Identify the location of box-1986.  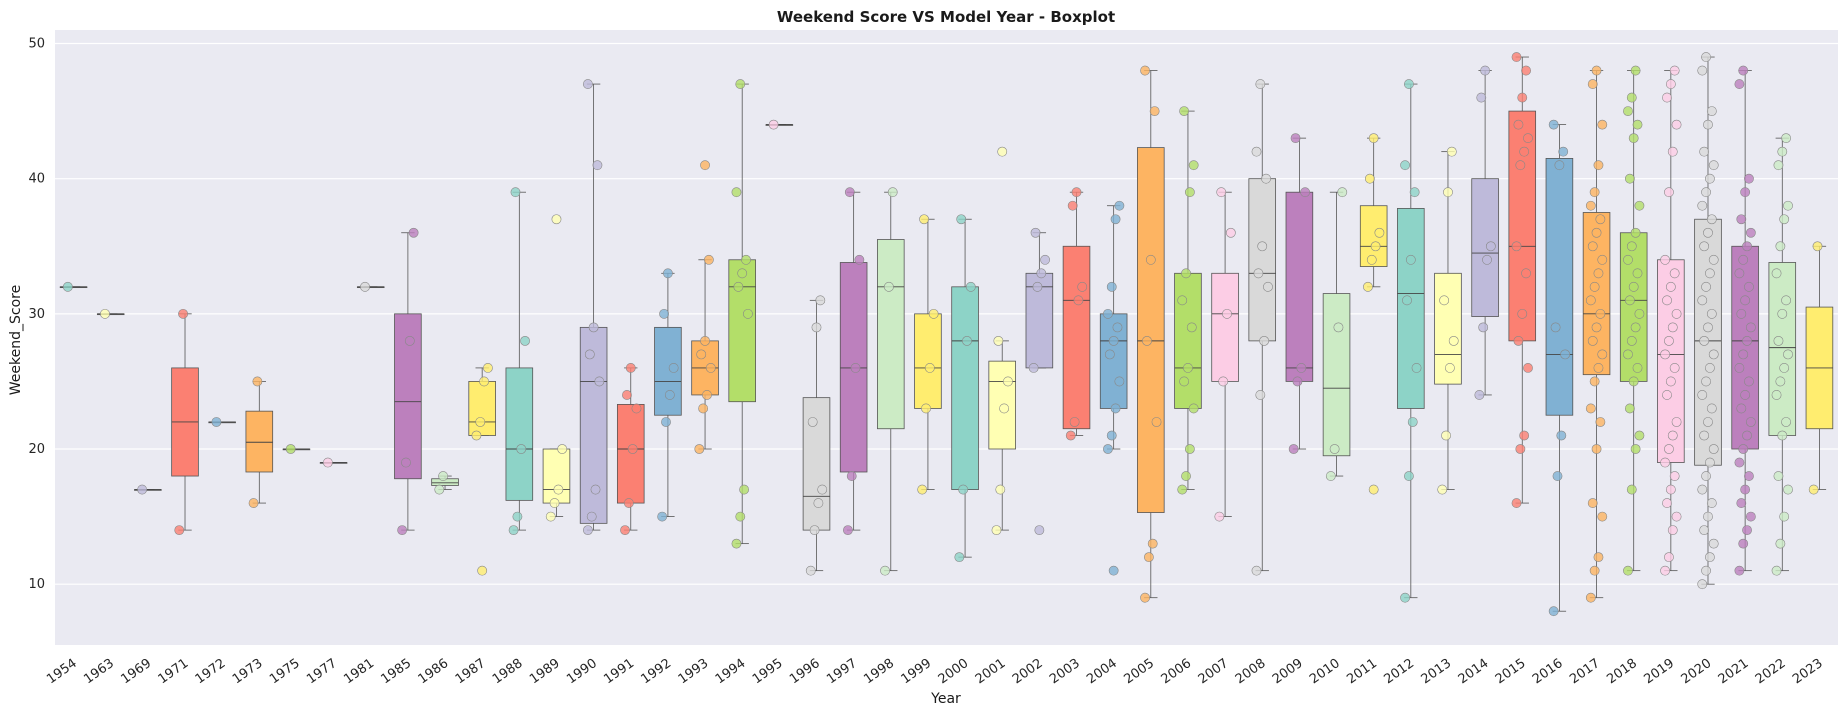
(445, 483).